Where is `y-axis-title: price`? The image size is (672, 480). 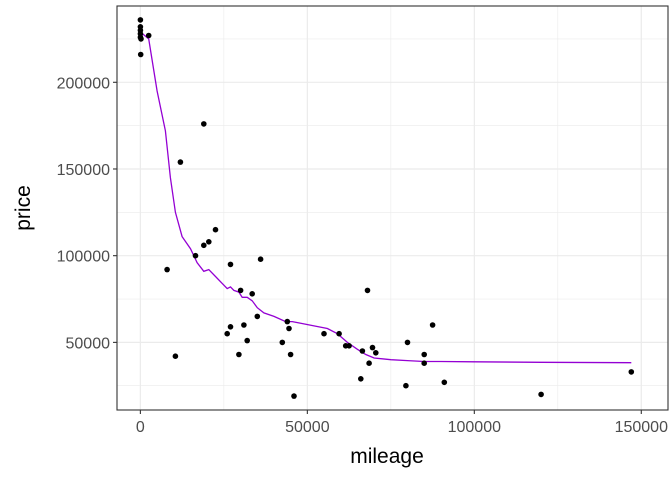 y-axis-title: price is located at coordinates (23, 208).